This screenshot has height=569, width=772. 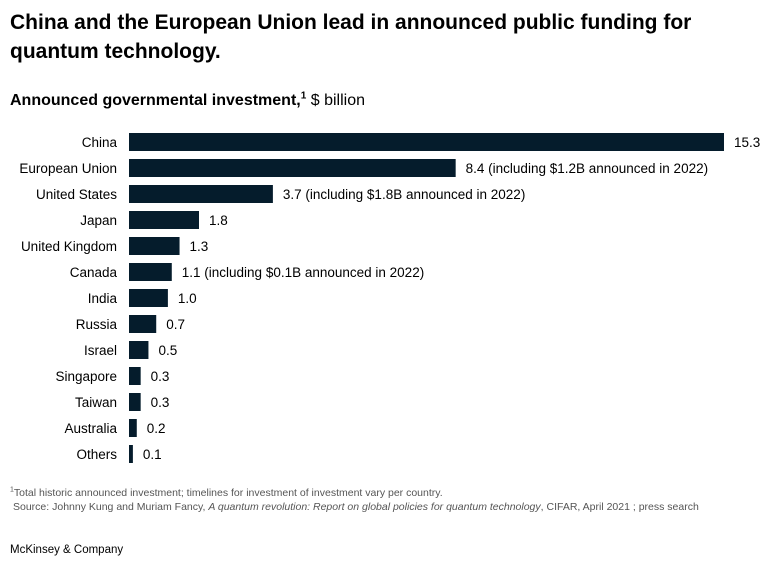 I want to click on value-label-russia: 0.7, so click(x=175, y=324).